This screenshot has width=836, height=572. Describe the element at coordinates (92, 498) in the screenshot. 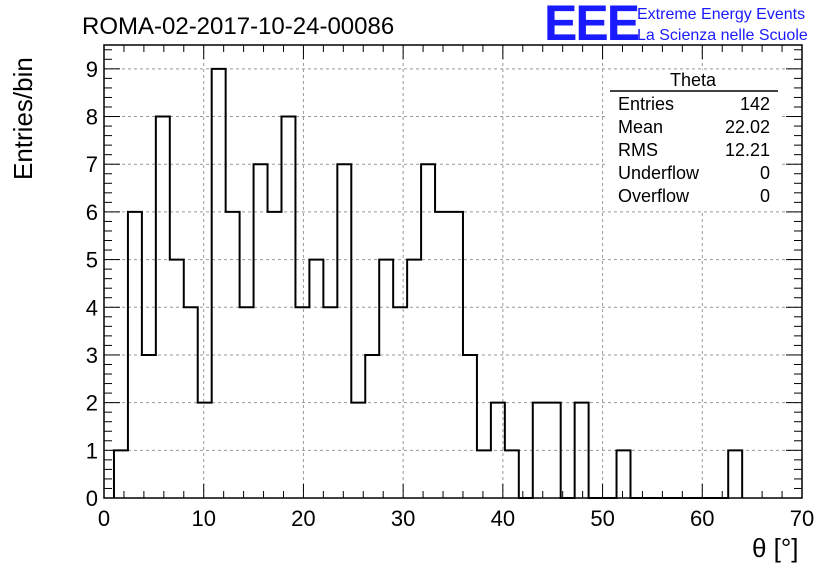

I see `y-tick-label: 0` at that location.